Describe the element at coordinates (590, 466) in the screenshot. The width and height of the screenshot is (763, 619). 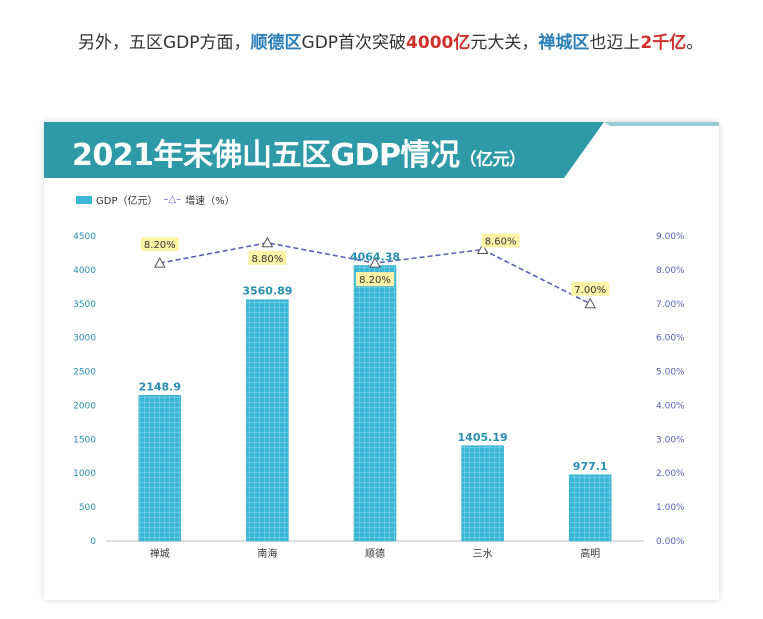
I see `gdp-bar-value-label: 977.1` at that location.